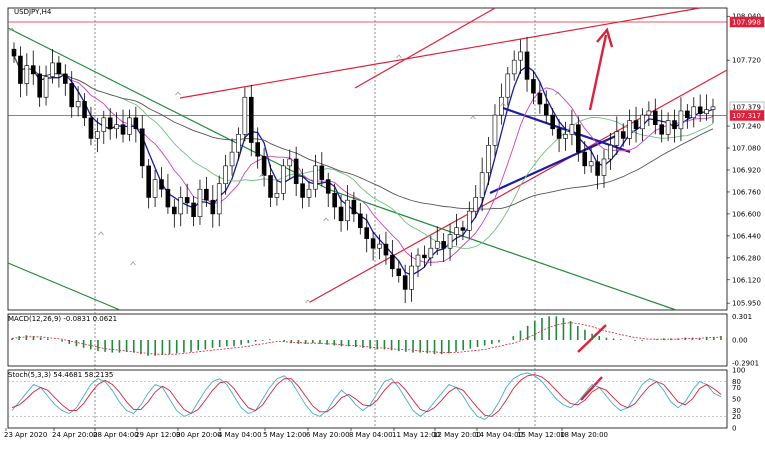 This screenshot has width=765, height=452. Describe the element at coordinates (746, 280) in the screenshot. I see `price-tick-label: 106.120` at that location.